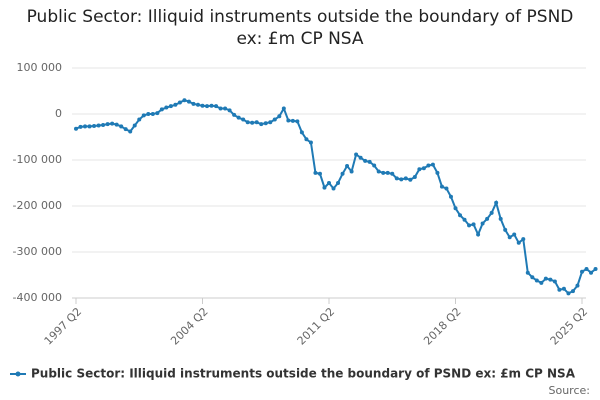  Describe the element at coordinates (18, 374) in the screenshot. I see `legend-marker` at that location.